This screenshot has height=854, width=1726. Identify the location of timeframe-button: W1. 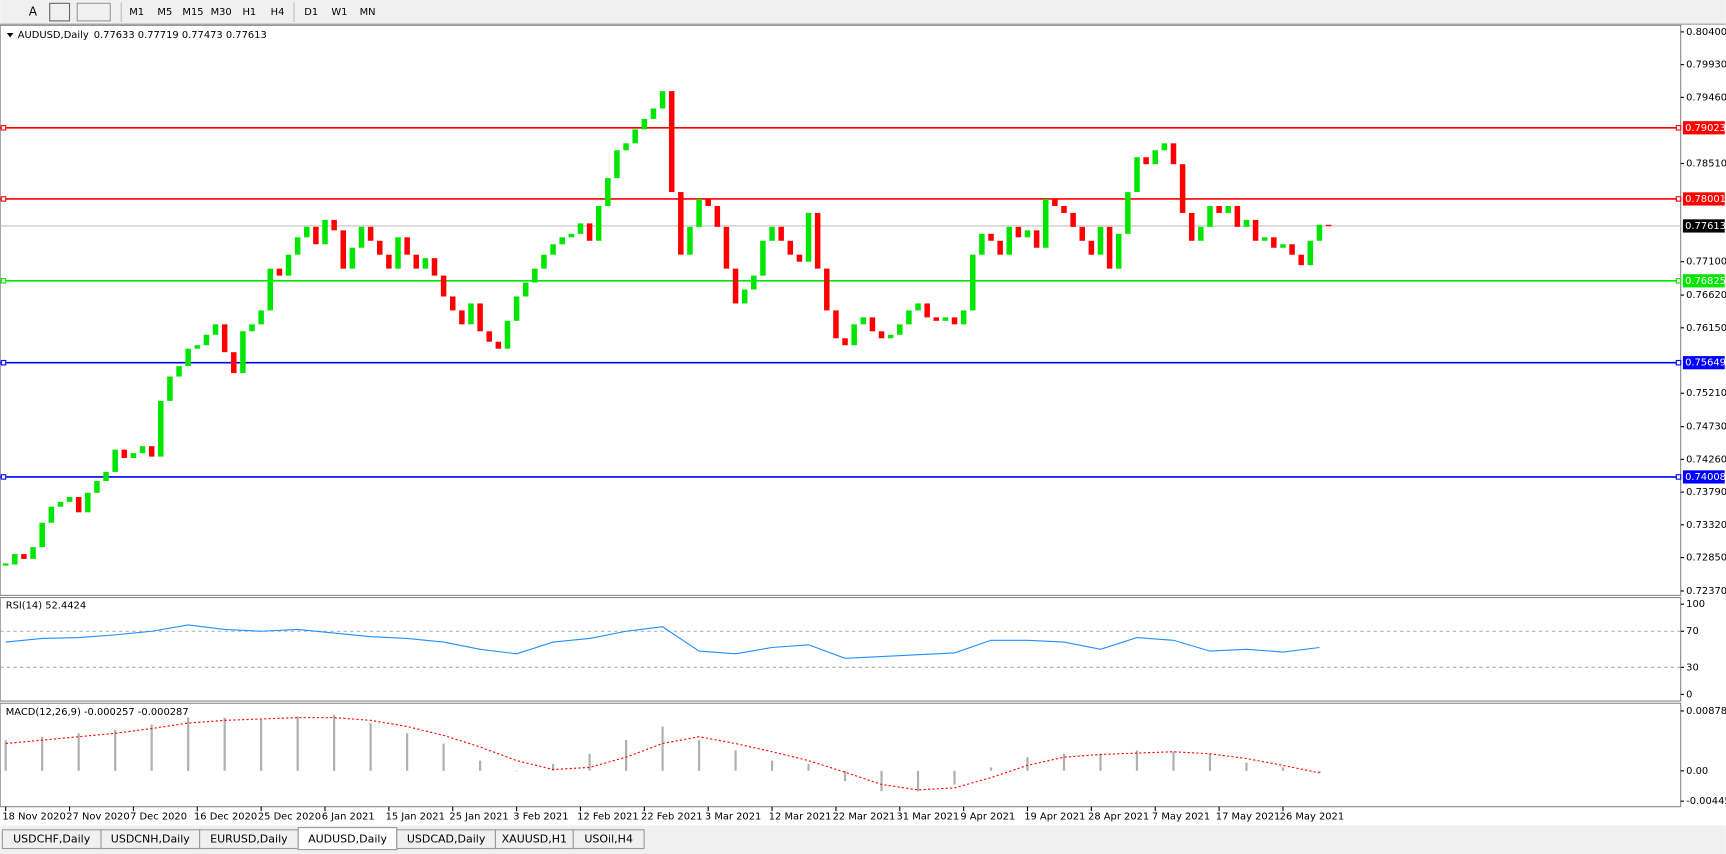
(339, 12).